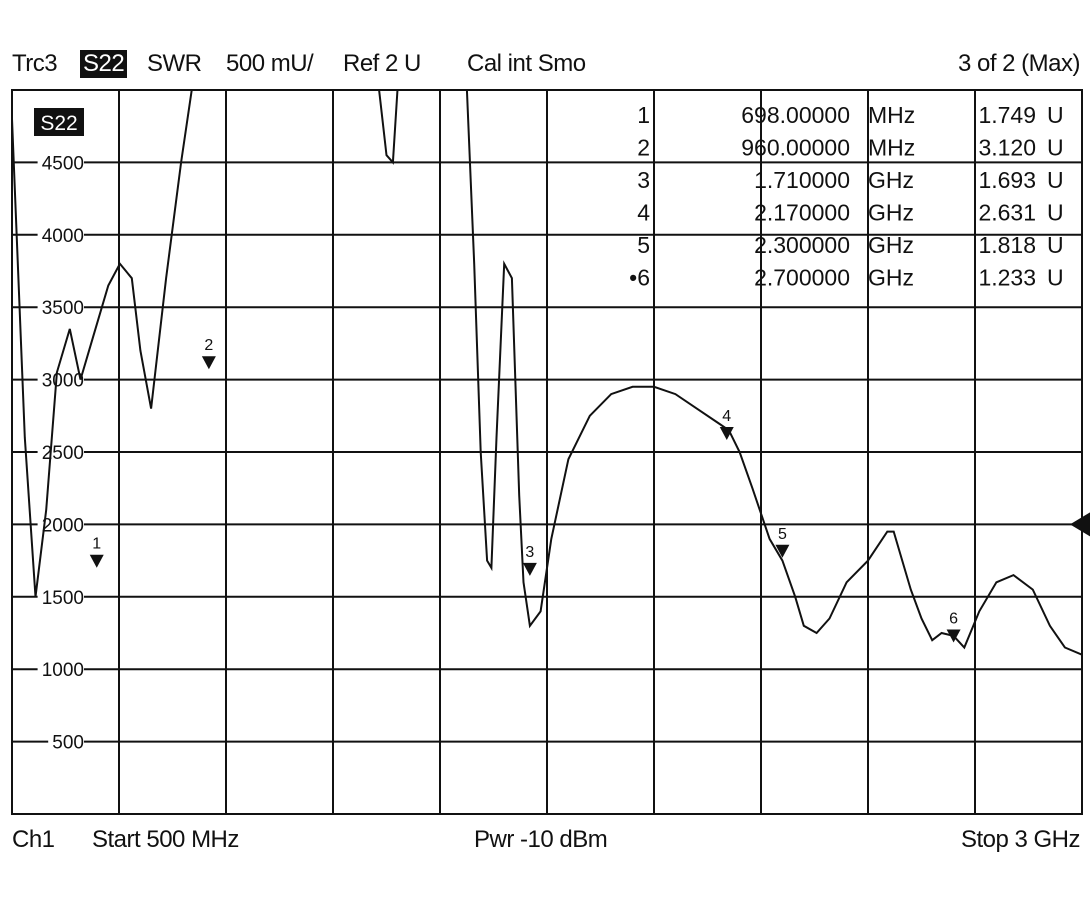  I want to click on marker-table-value: 1.233, so click(1007, 278).